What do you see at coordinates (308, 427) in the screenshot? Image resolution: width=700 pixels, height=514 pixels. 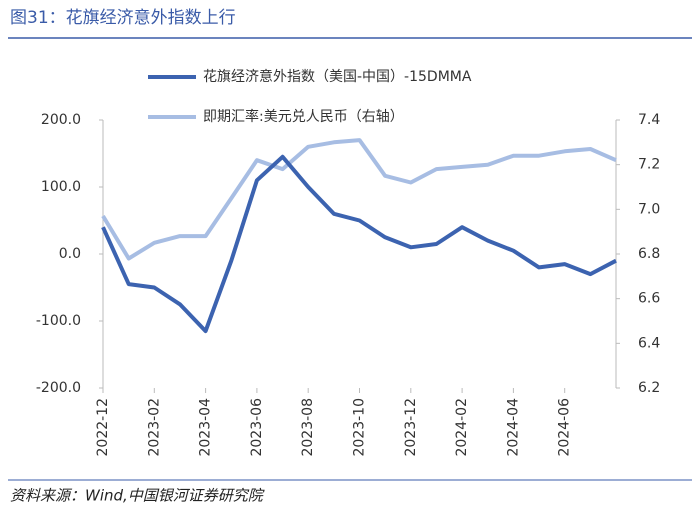 I see `x-tick-label: 2023-08` at bounding box center [308, 427].